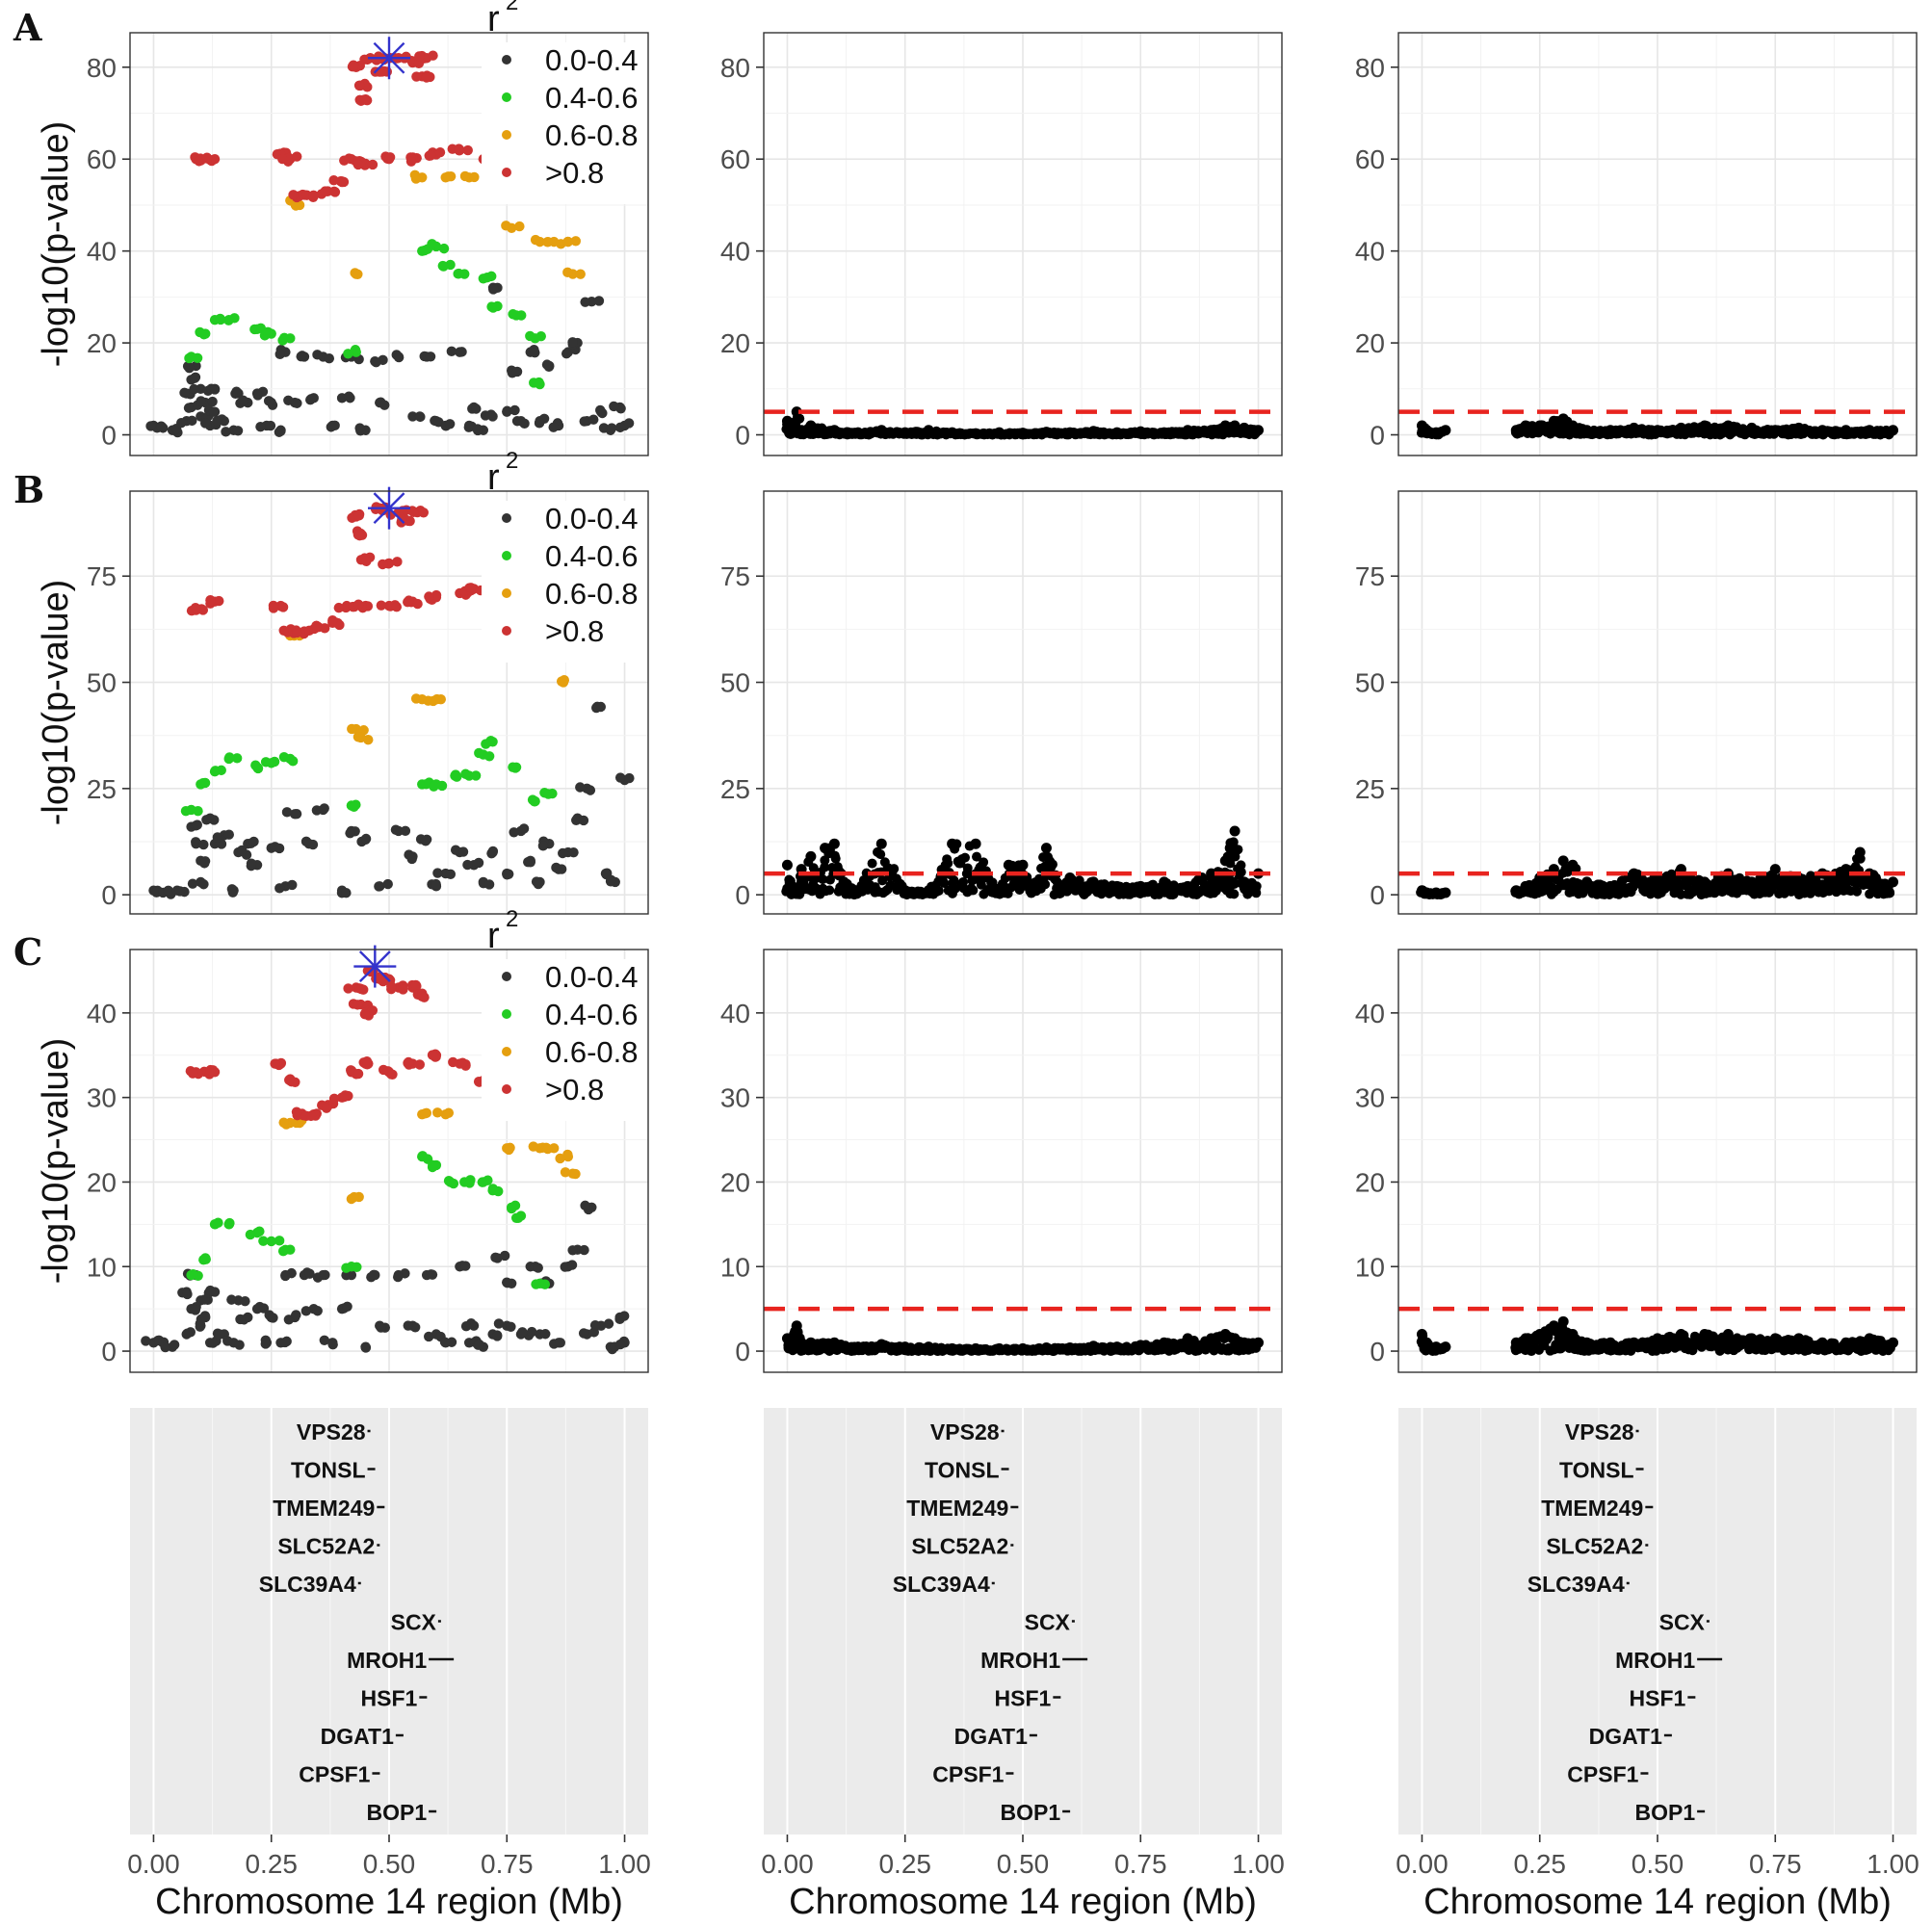 Image resolution: width=1932 pixels, height=1926 pixels. I want to click on gene-label-tonsl: TONSL, so click(1596, 1470).